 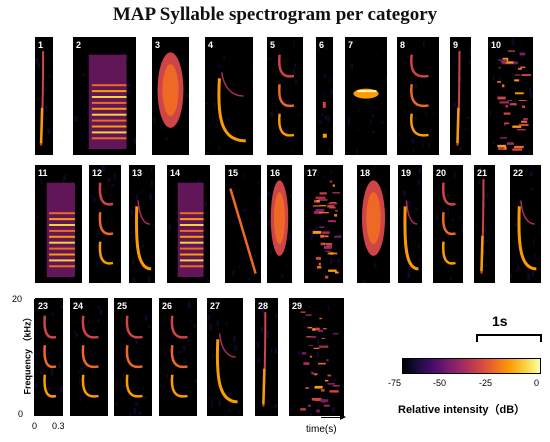 I want to click on time-arrow-head-icon, so click(x=343, y=417).